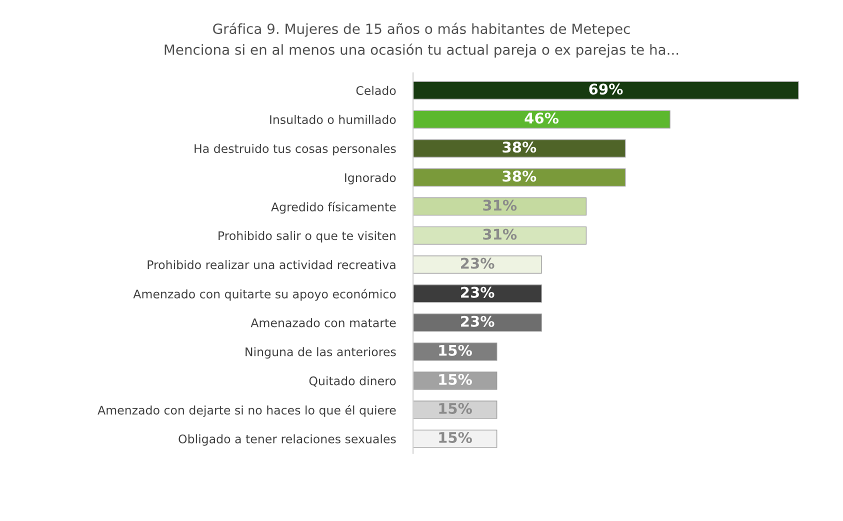 This screenshot has height=521, width=843. I want to click on data-label: 69%, so click(606, 89).